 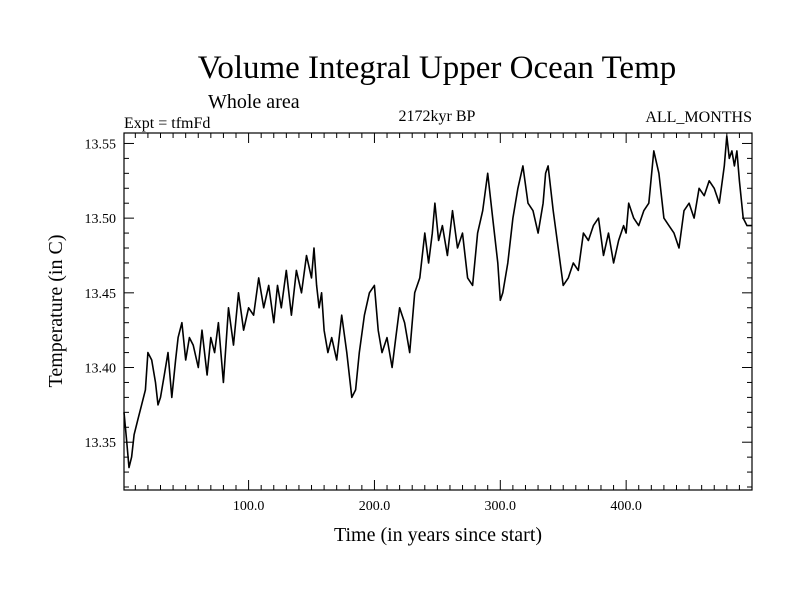 I want to click on y-tick-label: 13.40, so click(x=101, y=369).